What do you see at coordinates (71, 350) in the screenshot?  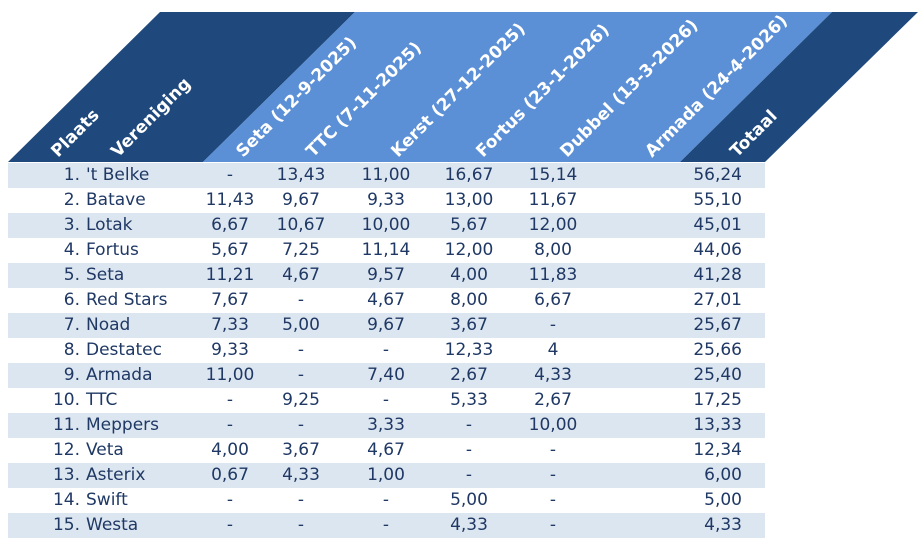 I see `place: 8.` at bounding box center [71, 350].